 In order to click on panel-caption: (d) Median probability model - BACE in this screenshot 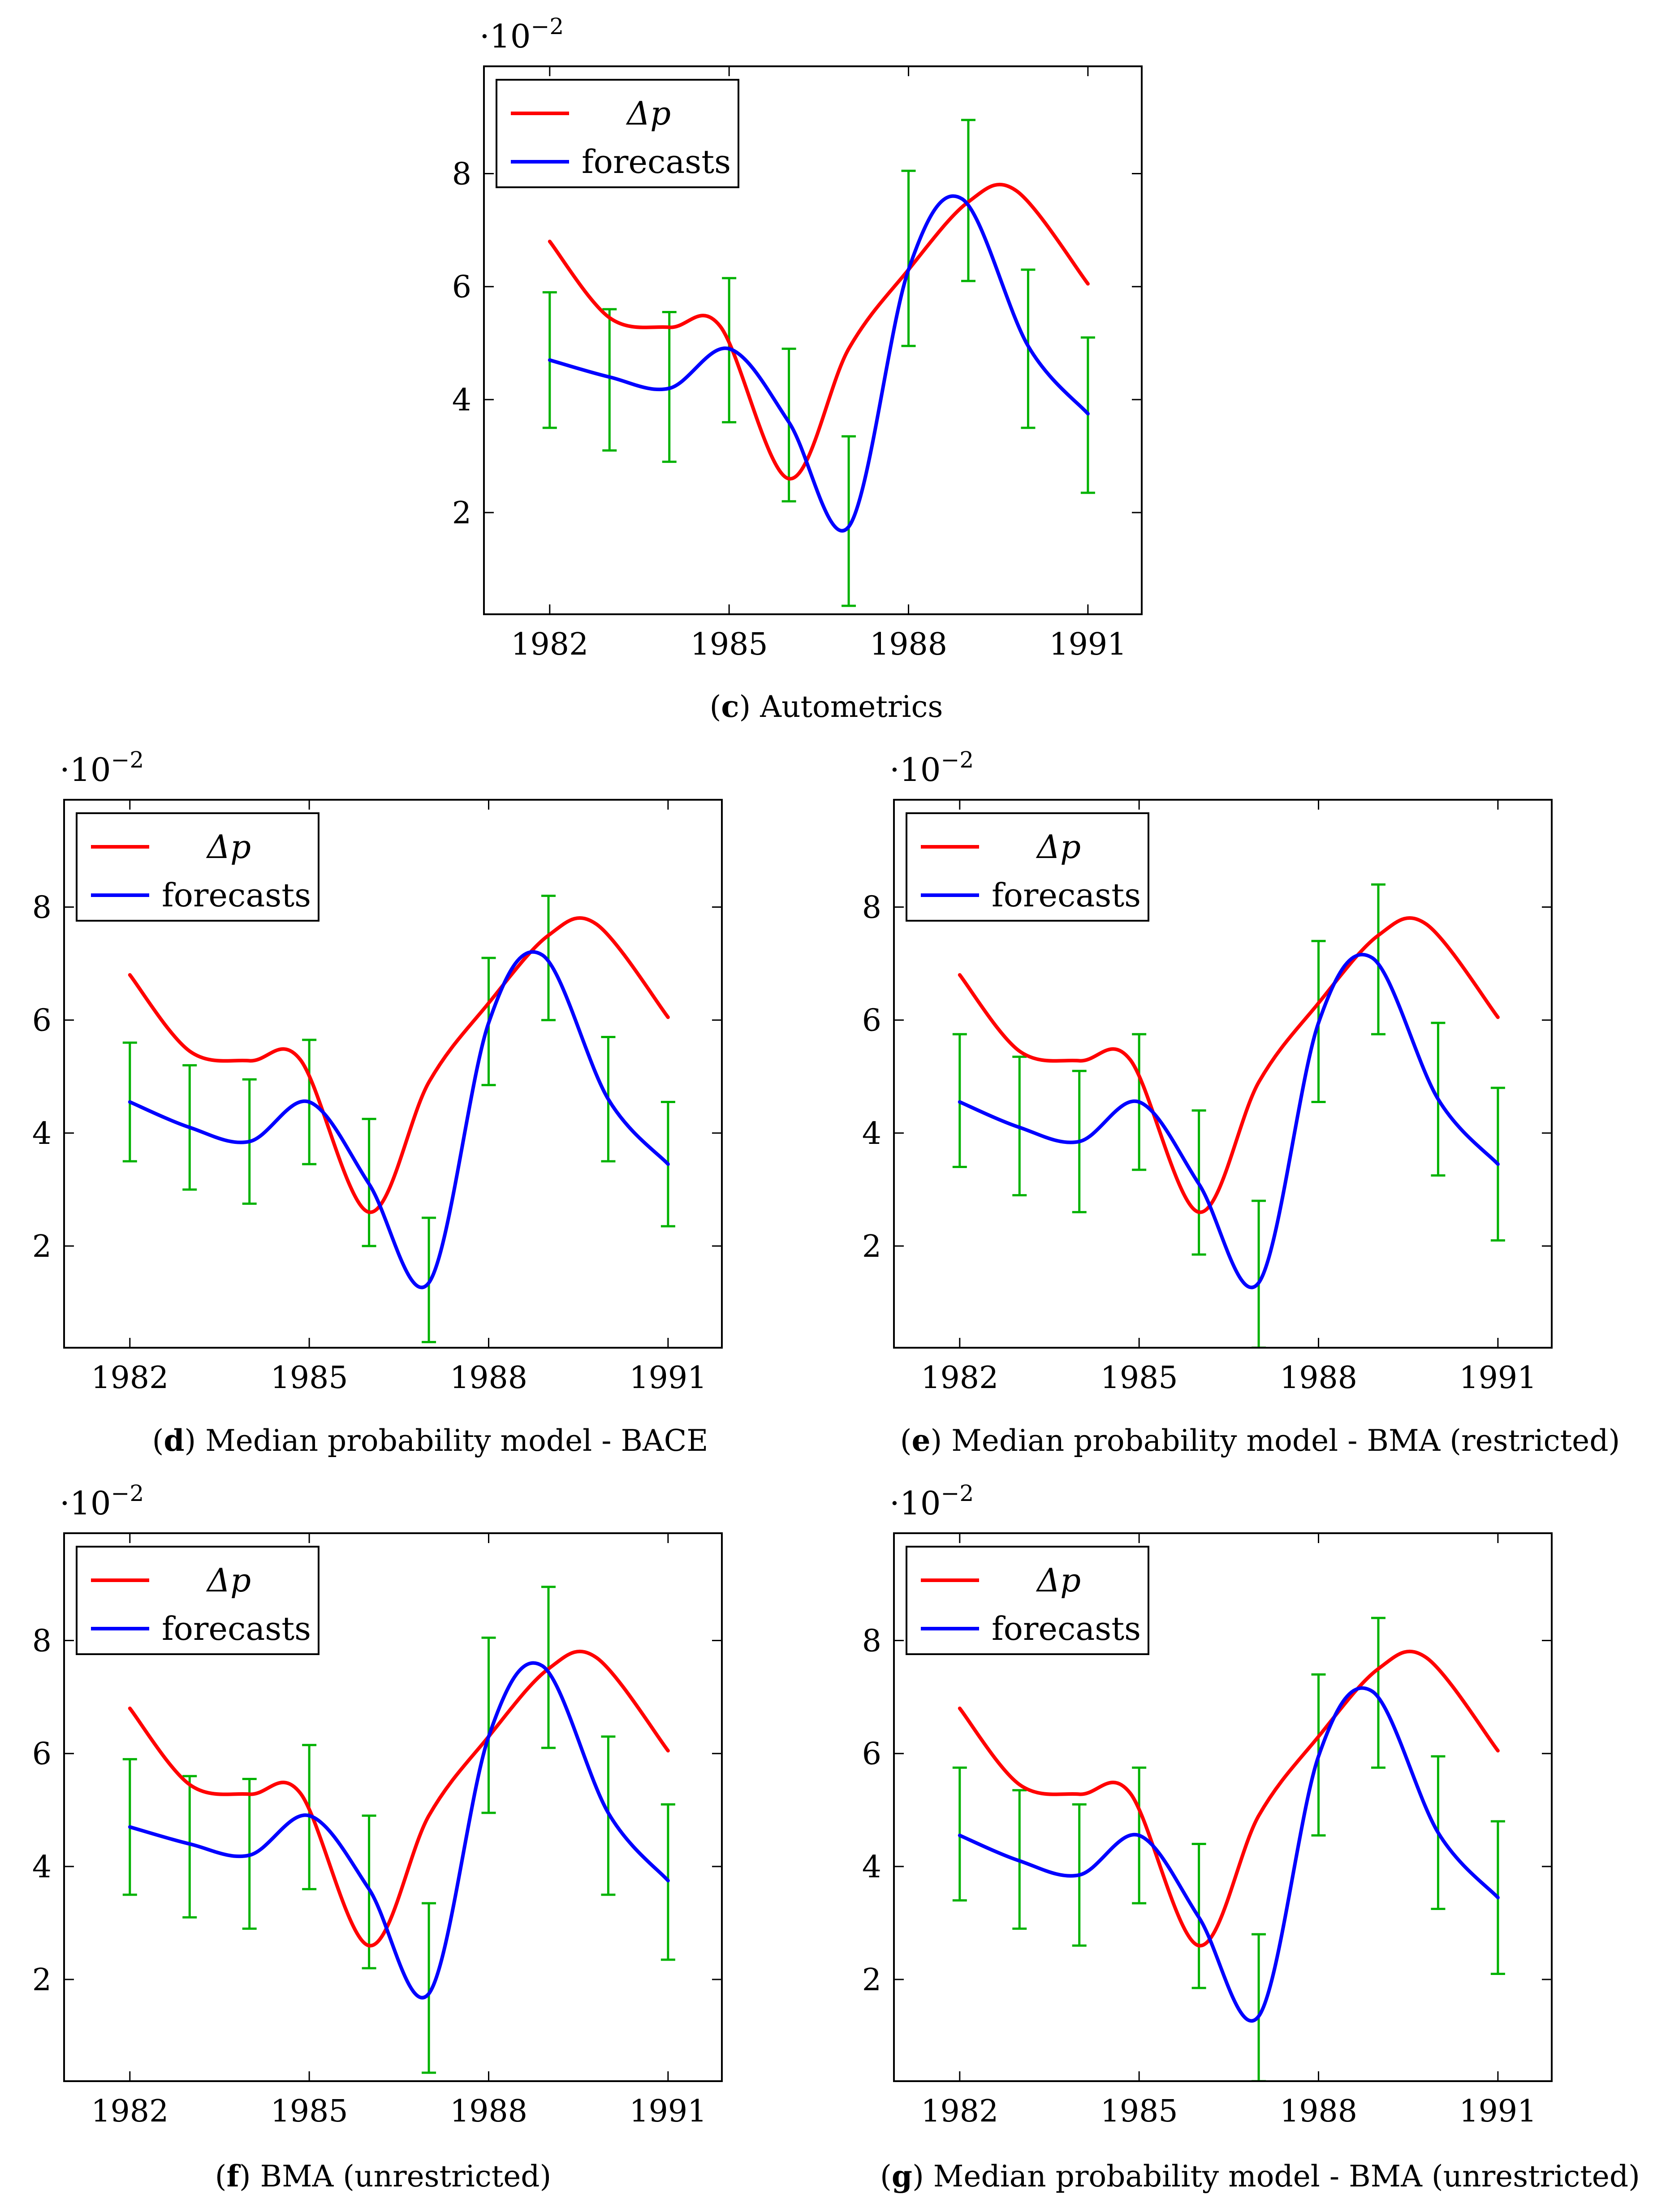, I will do `click(430, 1440)`.